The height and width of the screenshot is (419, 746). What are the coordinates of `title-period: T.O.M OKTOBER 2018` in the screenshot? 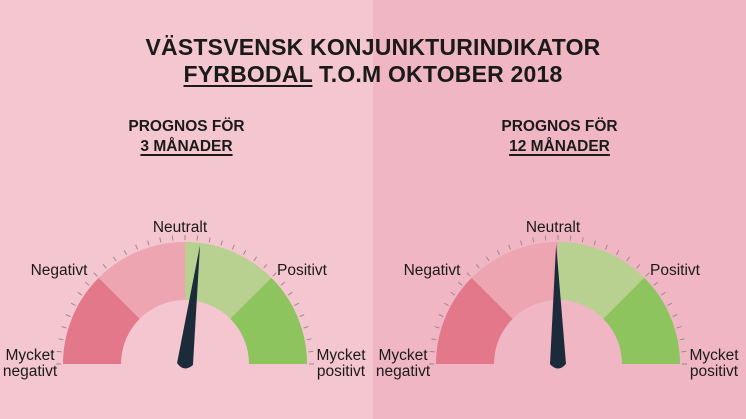 It's located at (437, 74).